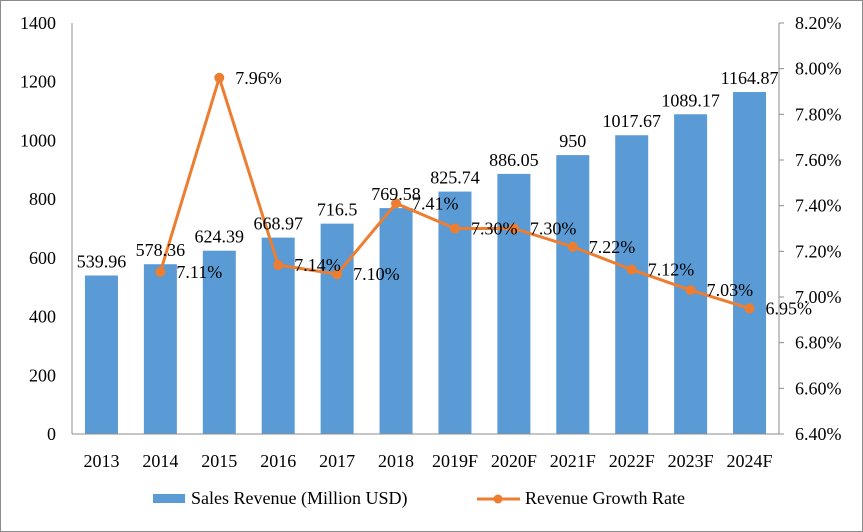 The width and height of the screenshot is (863, 532). Describe the element at coordinates (498, 499) in the screenshot. I see `legend-marker-growth-rate` at that location.